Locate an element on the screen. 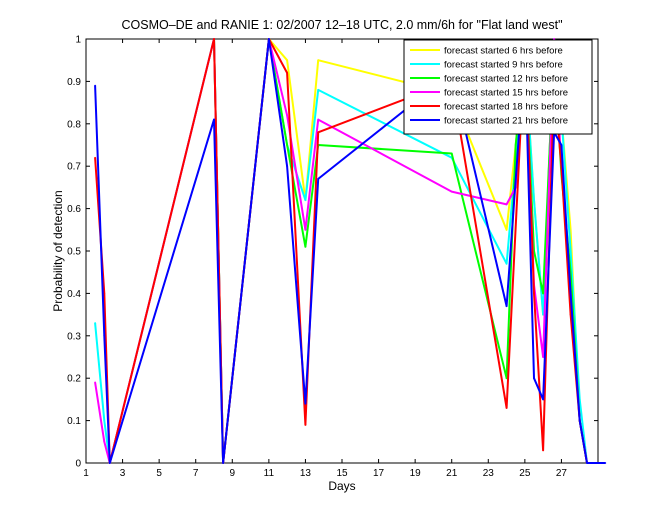 This screenshot has height=520, width=660. y-tick-label: 0.2 is located at coordinates (74, 379).